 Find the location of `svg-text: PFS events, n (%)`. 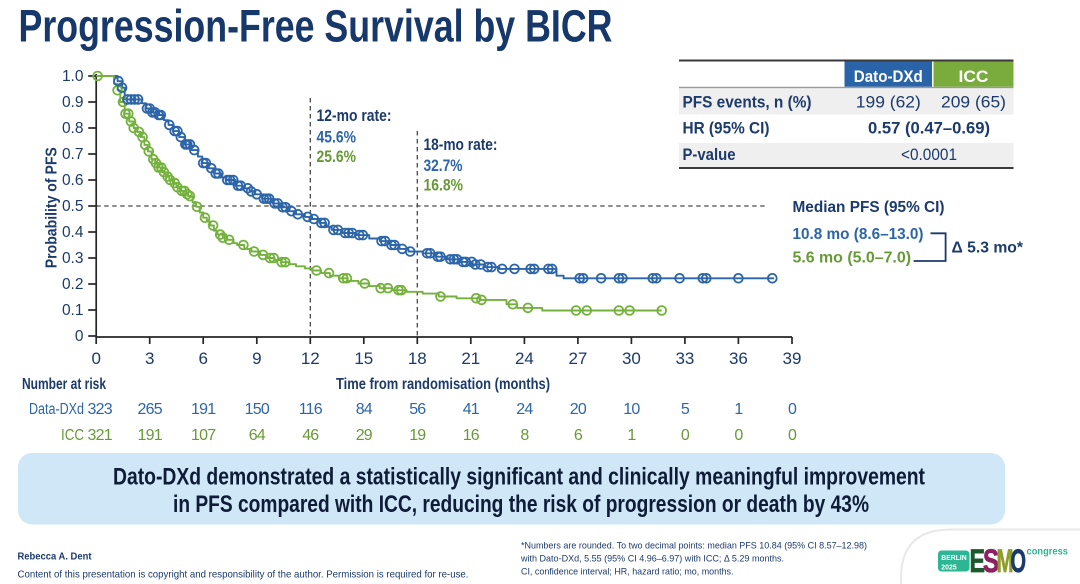

svg-text: PFS events, n (%) is located at coordinates (747, 102).